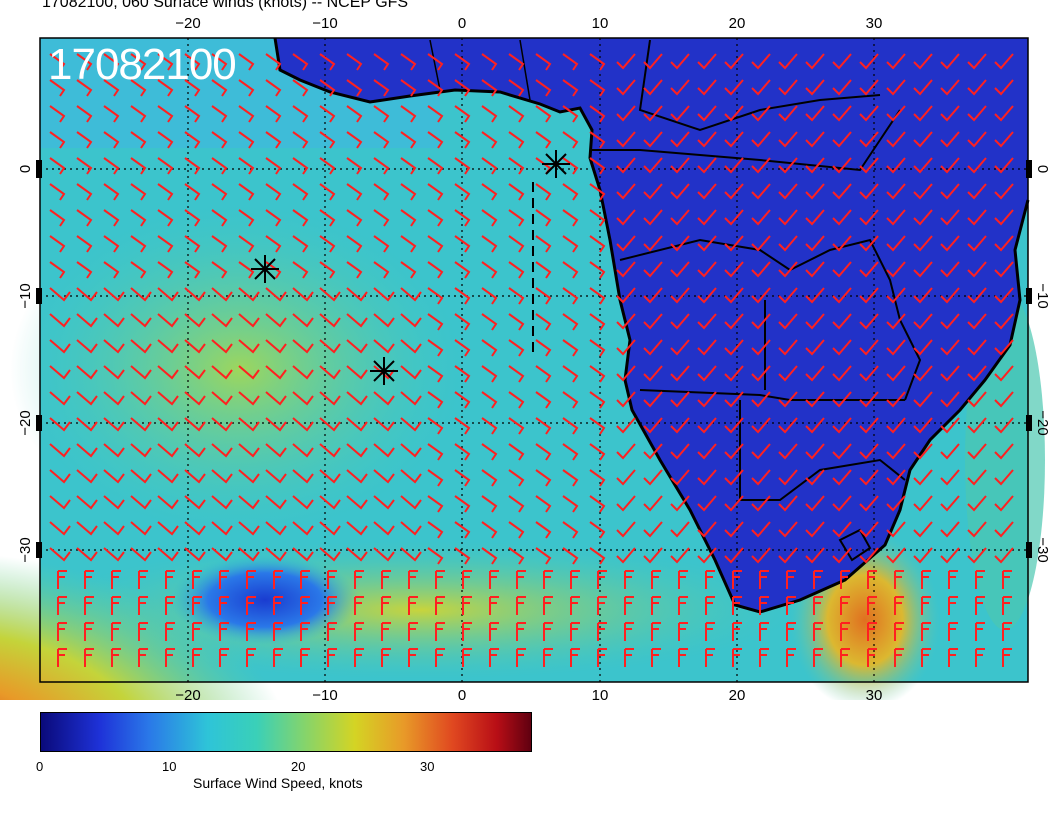 The width and height of the screenshot is (1056, 816). I want to click on lat-labels-left: 0 −10 −20 −30, so click(25, 364).